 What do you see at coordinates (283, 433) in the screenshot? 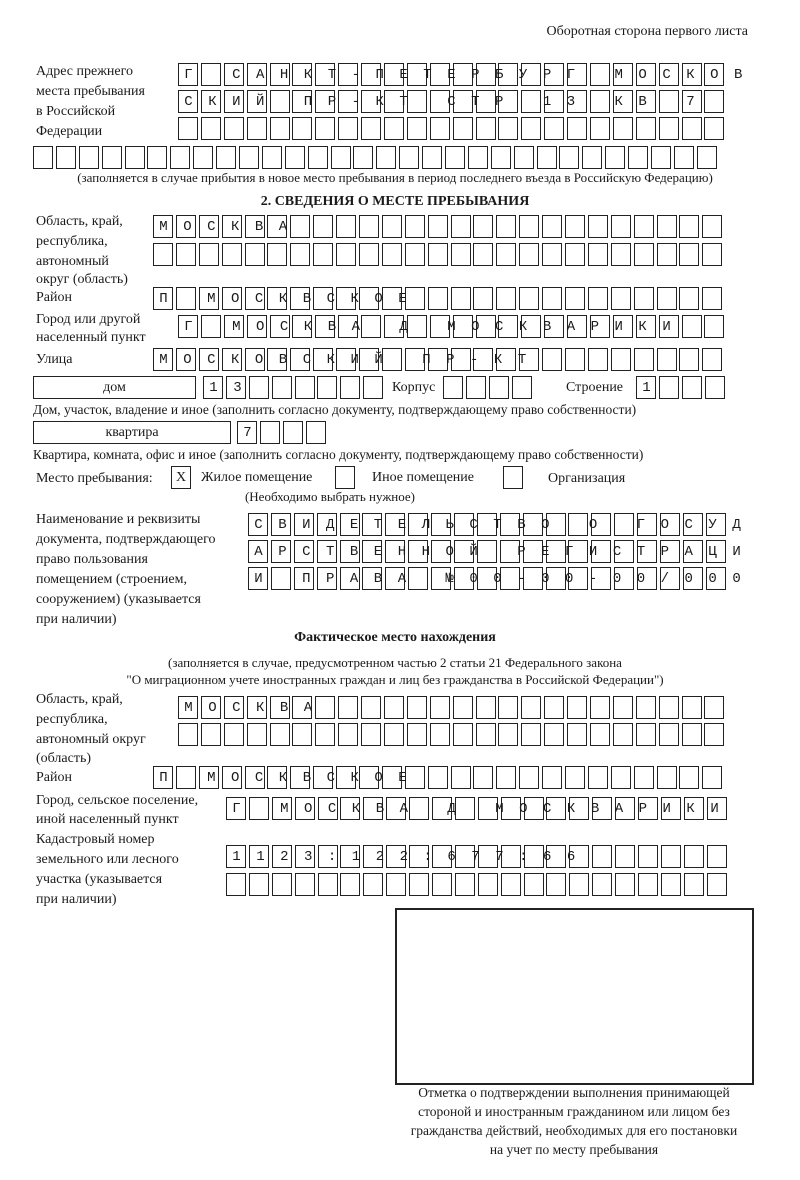
I see `apartment-number-cells: 7` at bounding box center [283, 433].